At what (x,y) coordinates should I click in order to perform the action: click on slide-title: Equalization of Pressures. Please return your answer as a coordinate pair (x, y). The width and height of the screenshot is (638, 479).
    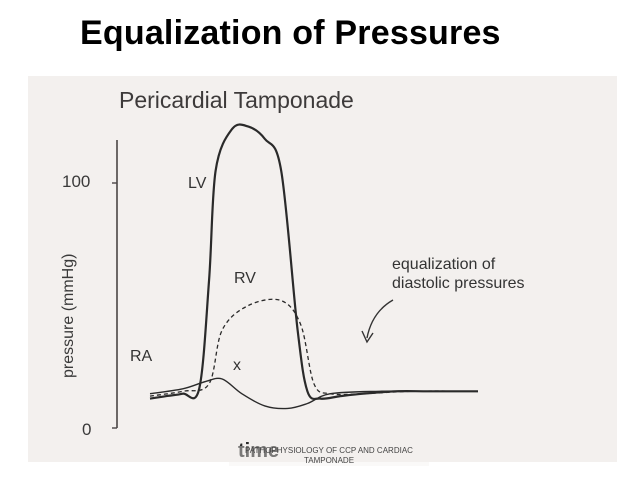
    Looking at the image, I should click on (290, 33).